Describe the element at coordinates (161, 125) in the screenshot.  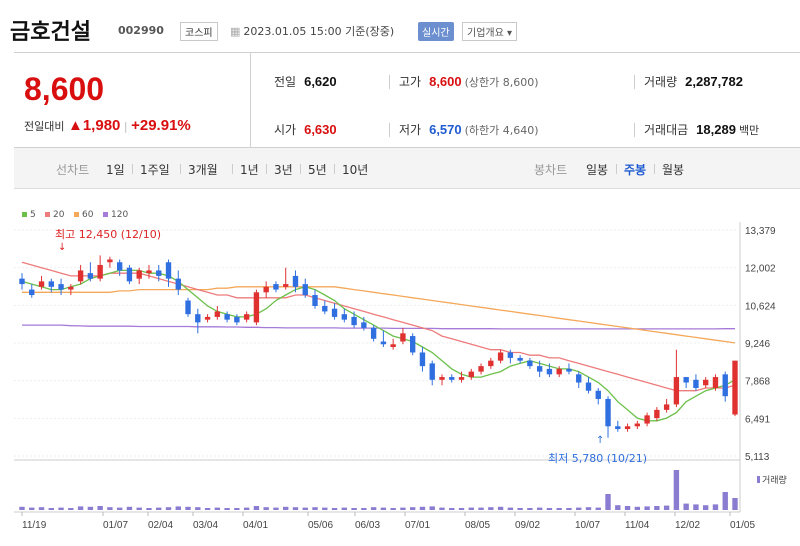
I see `change-percent: +29.91%` at that location.